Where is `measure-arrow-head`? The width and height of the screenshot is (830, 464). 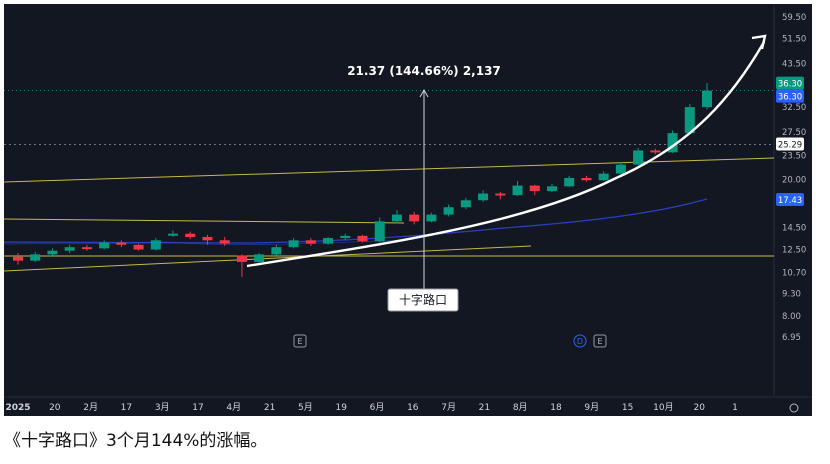 measure-arrow-head is located at coordinates (424, 93).